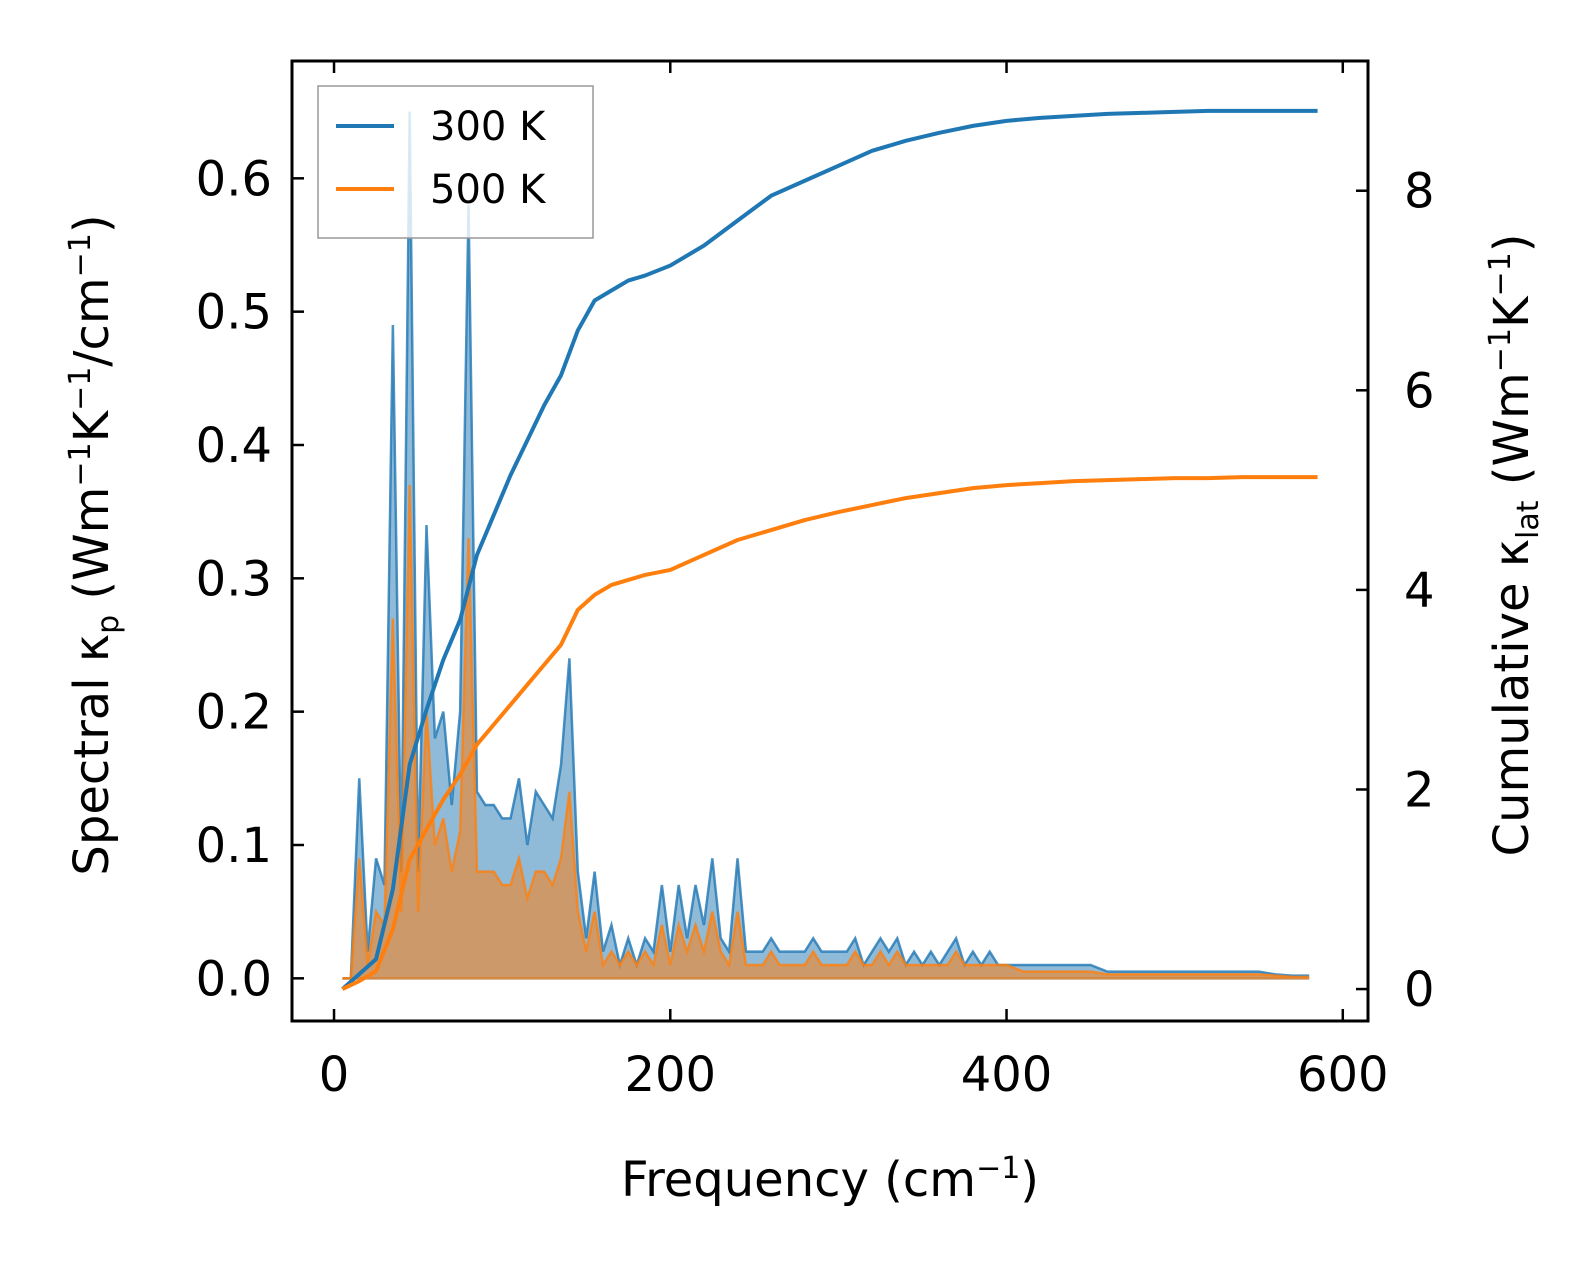  What do you see at coordinates (488, 190) in the screenshot?
I see `legend-label-500k: 500 K` at bounding box center [488, 190].